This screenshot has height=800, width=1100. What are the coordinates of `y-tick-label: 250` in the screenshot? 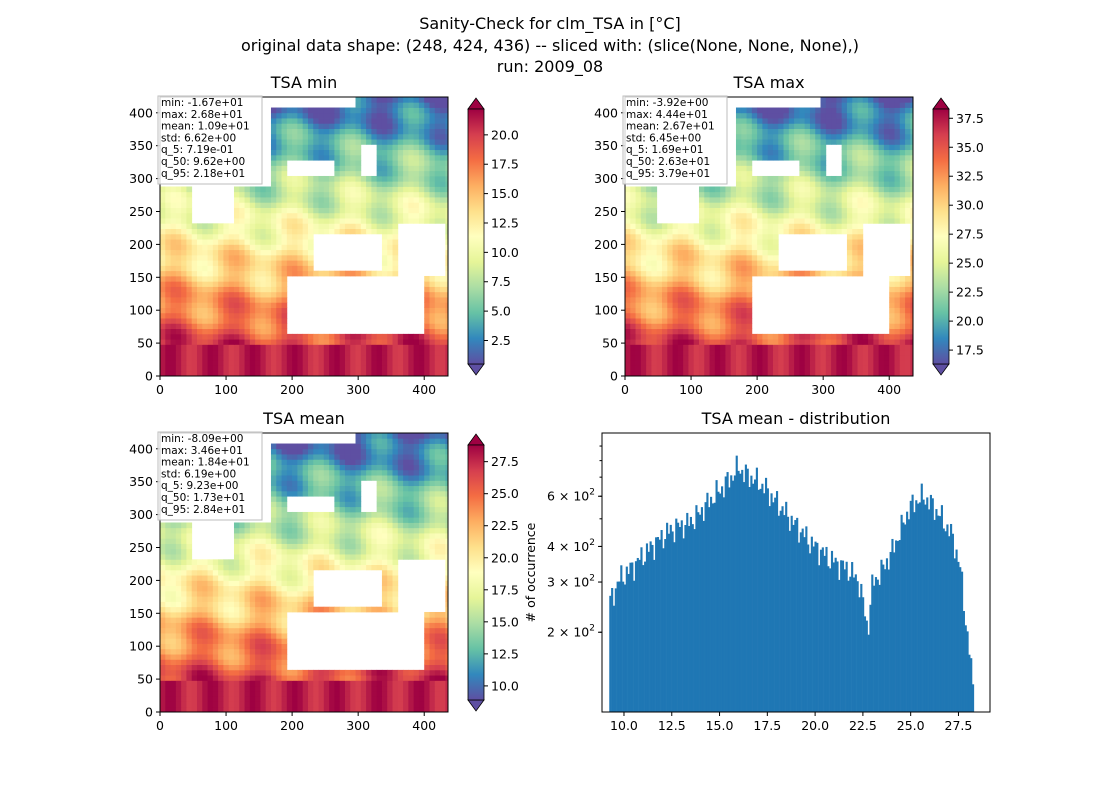 It's located at (141, 547).